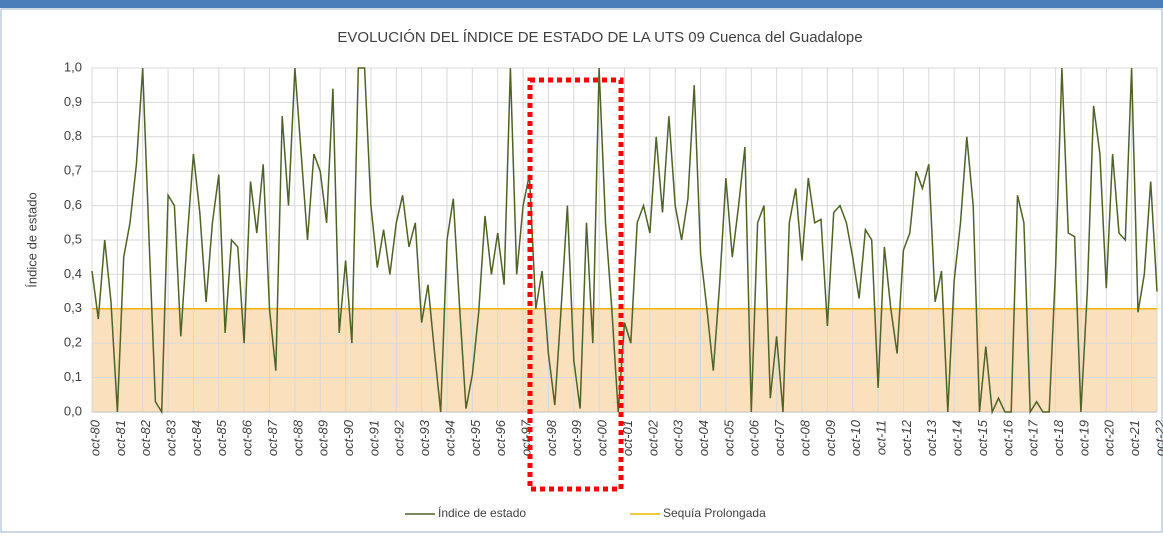  I want to click on x-tick-label: oct-92, so click(399, 437).